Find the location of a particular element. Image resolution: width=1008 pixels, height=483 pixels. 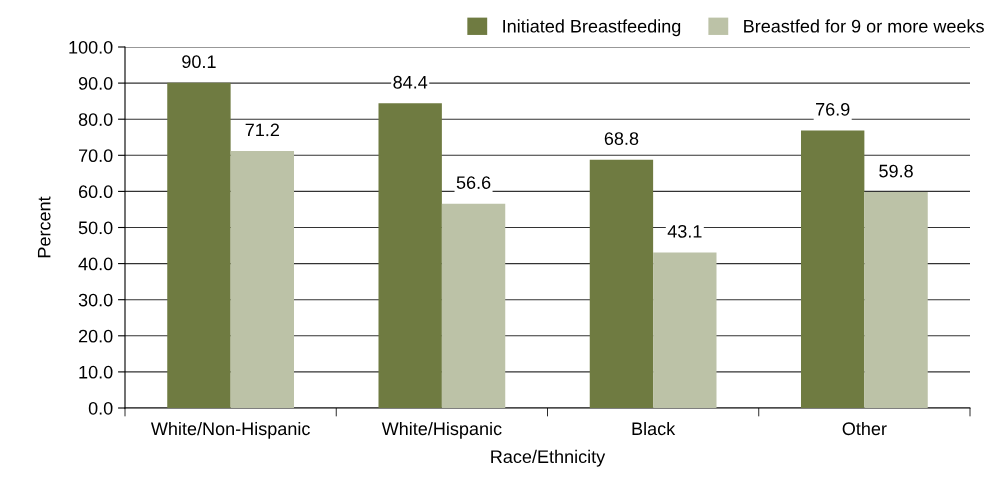

y-tick-label: 10.0 is located at coordinates (96, 372).